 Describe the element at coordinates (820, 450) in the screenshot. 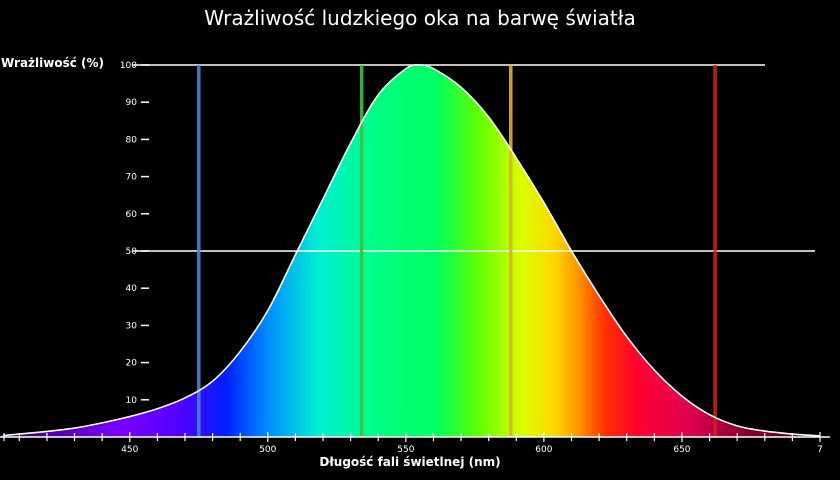

I see `x-tick-label: 7` at that location.